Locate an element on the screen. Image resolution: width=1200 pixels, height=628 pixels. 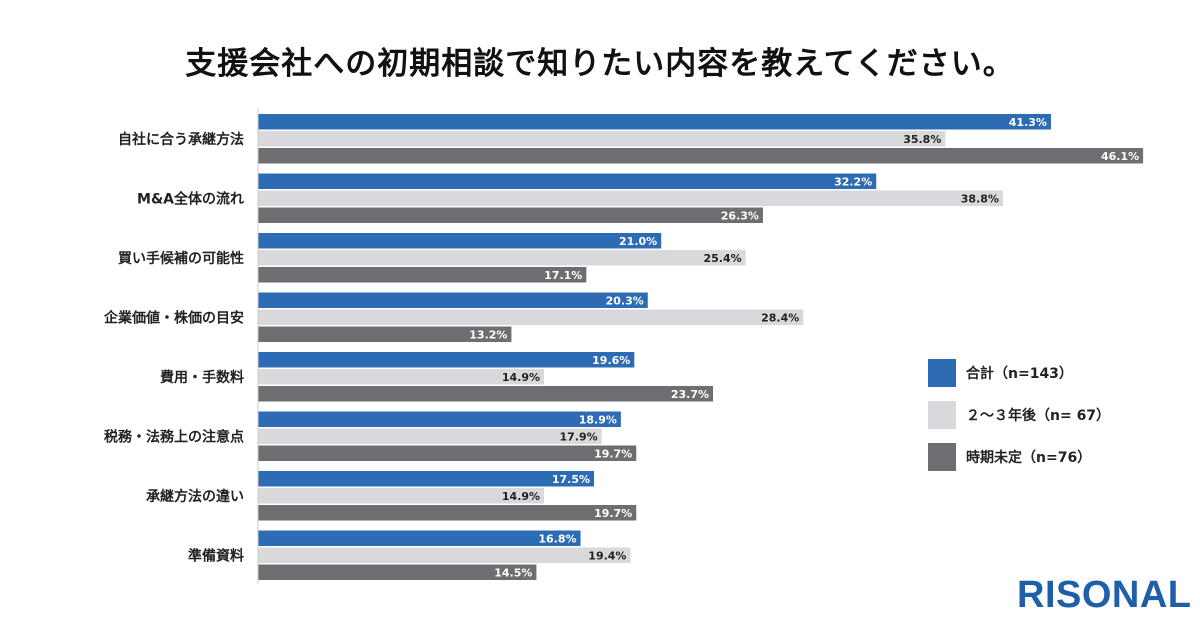
data-label: 19.6% is located at coordinates (611, 360).